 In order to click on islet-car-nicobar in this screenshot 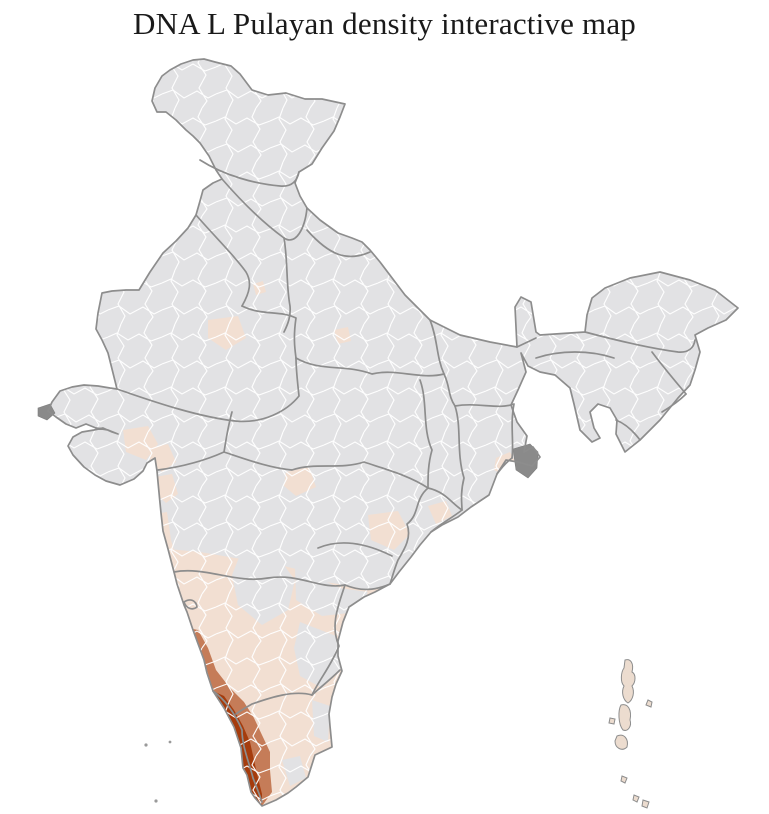, I will do `click(624, 779)`.